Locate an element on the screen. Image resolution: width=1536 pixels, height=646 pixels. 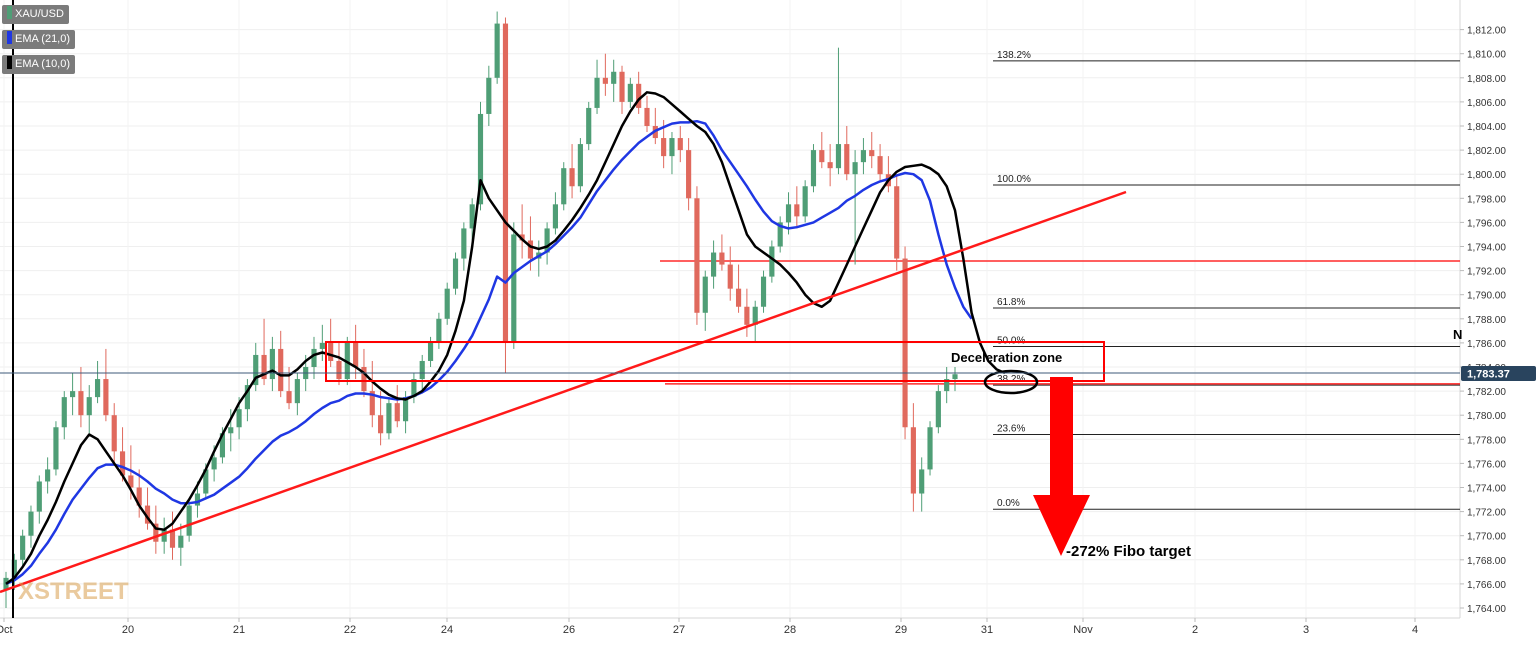
legend-ema10: EMA (10,0) is located at coordinates (39, 64).